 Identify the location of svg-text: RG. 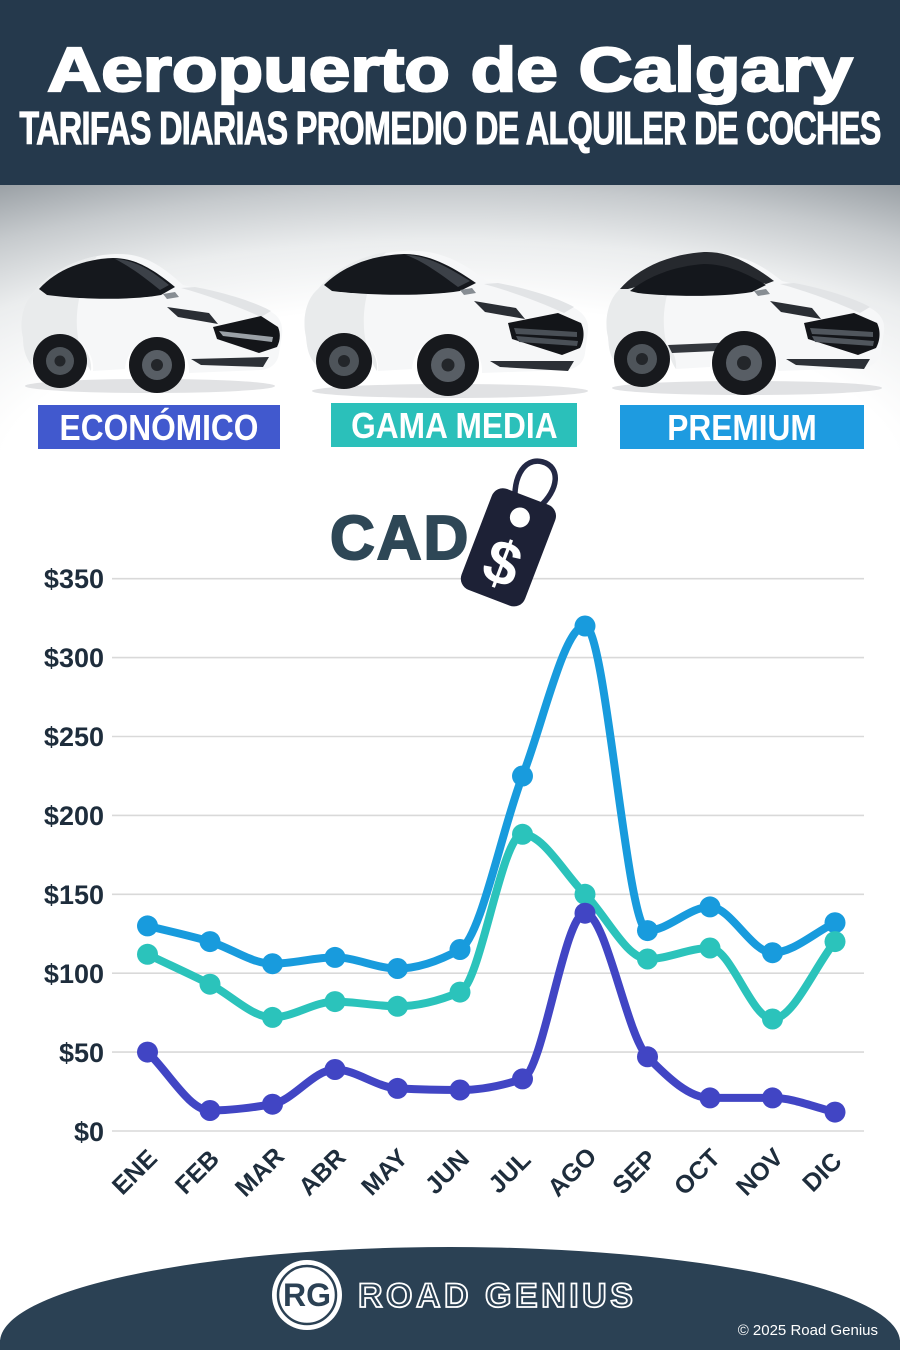
(307, 1295).